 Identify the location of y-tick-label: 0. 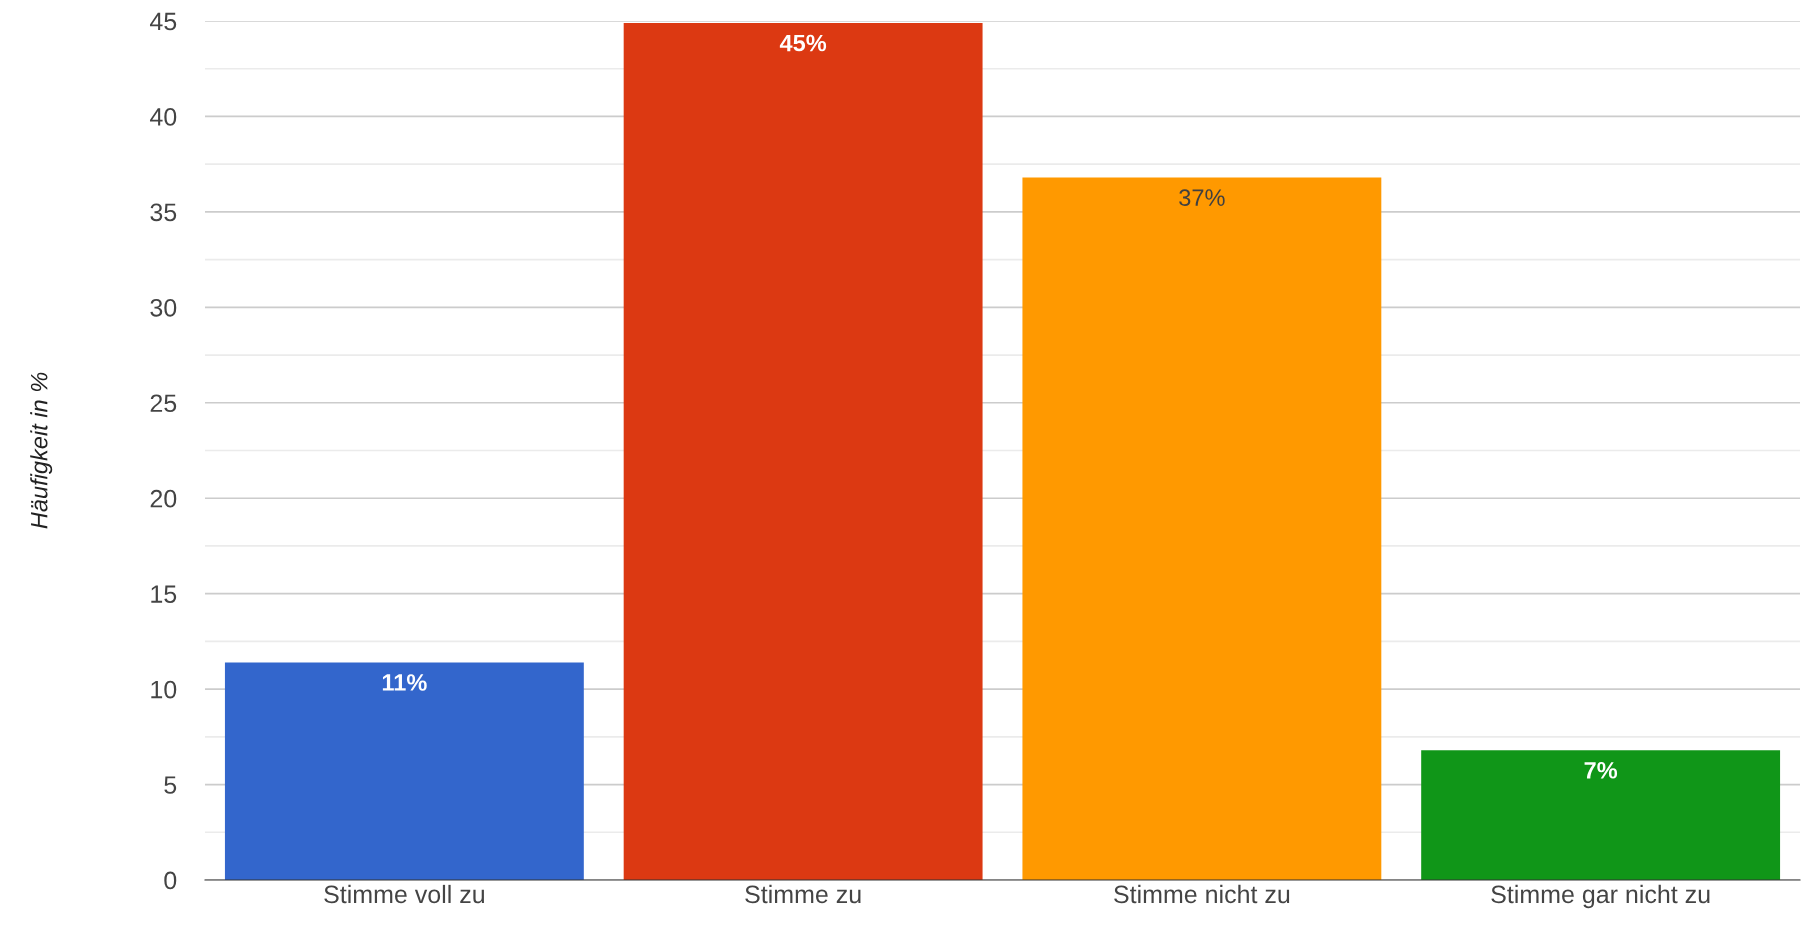
(170, 880).